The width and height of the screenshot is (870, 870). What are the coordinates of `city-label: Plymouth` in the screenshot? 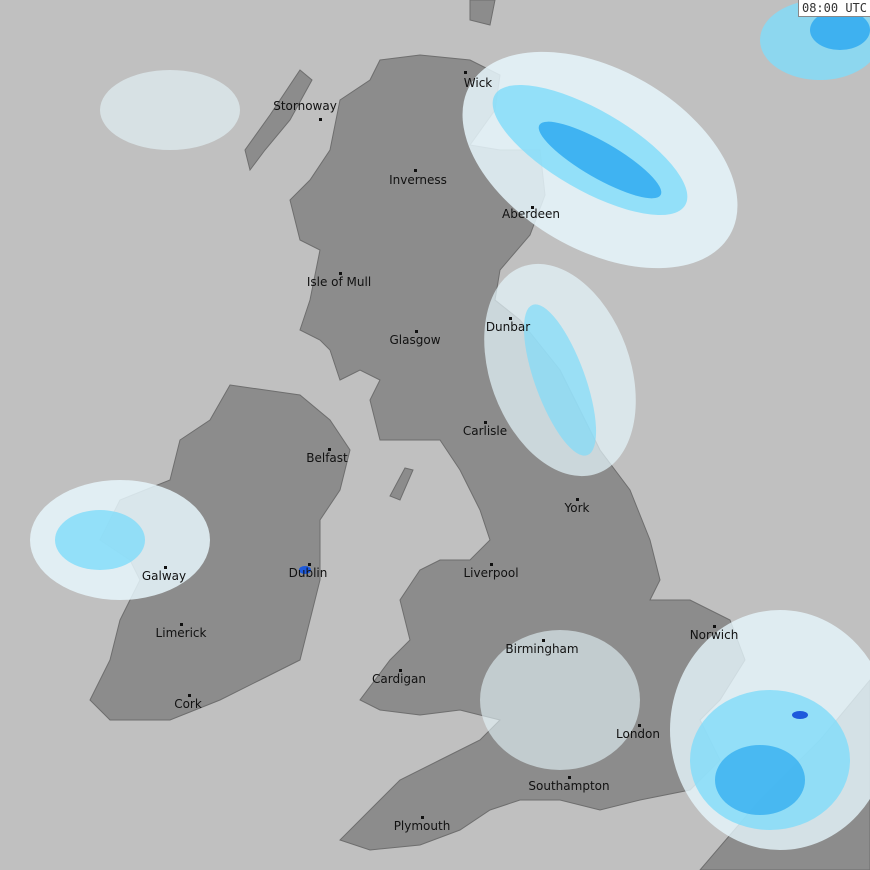 It's located at (422, 826).